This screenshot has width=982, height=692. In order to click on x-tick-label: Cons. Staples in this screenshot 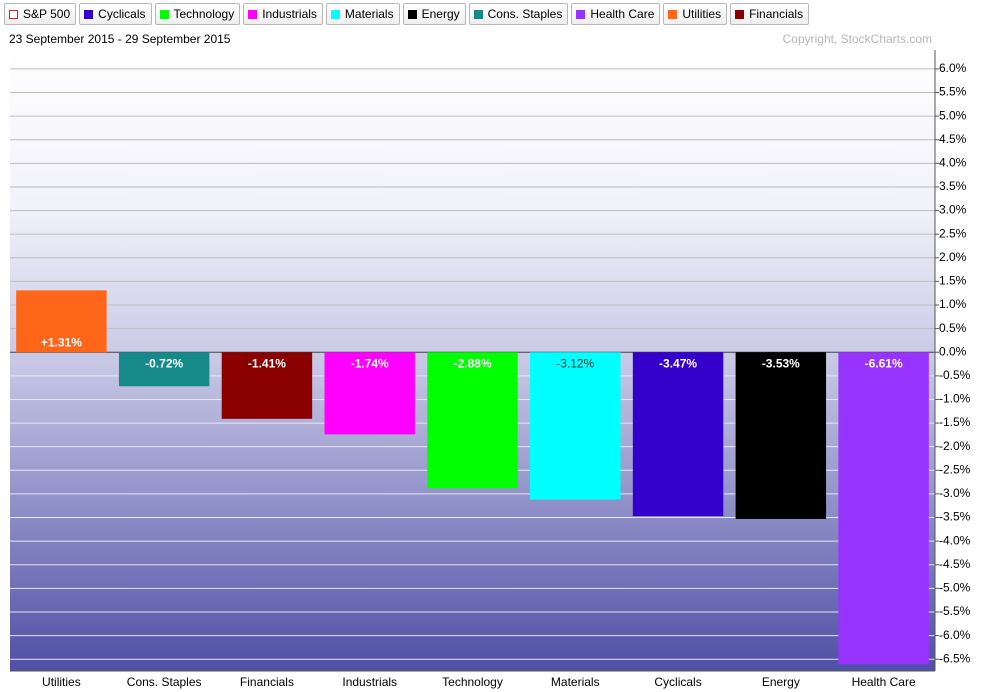, I will do `click(164, 682)`.